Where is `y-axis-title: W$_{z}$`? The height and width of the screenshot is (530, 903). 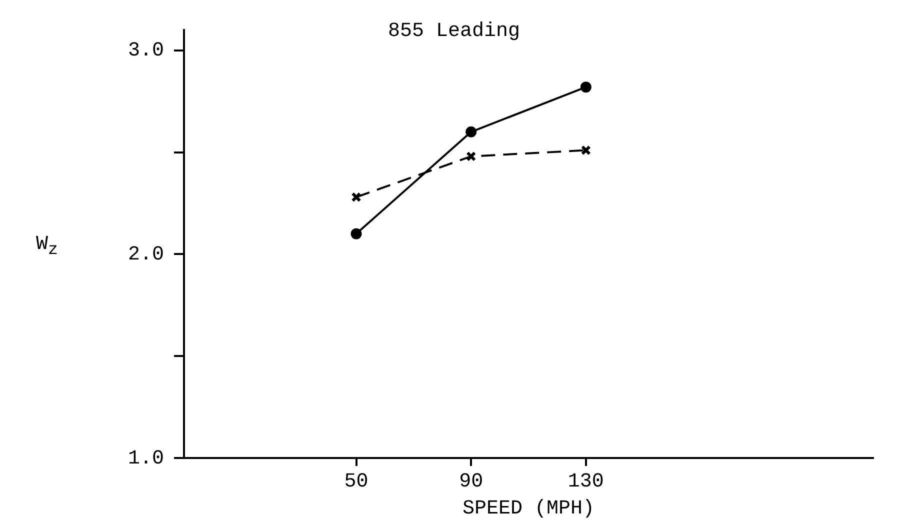 y-axis-title: W$_{z}$ is located at coordinates (47, 246).